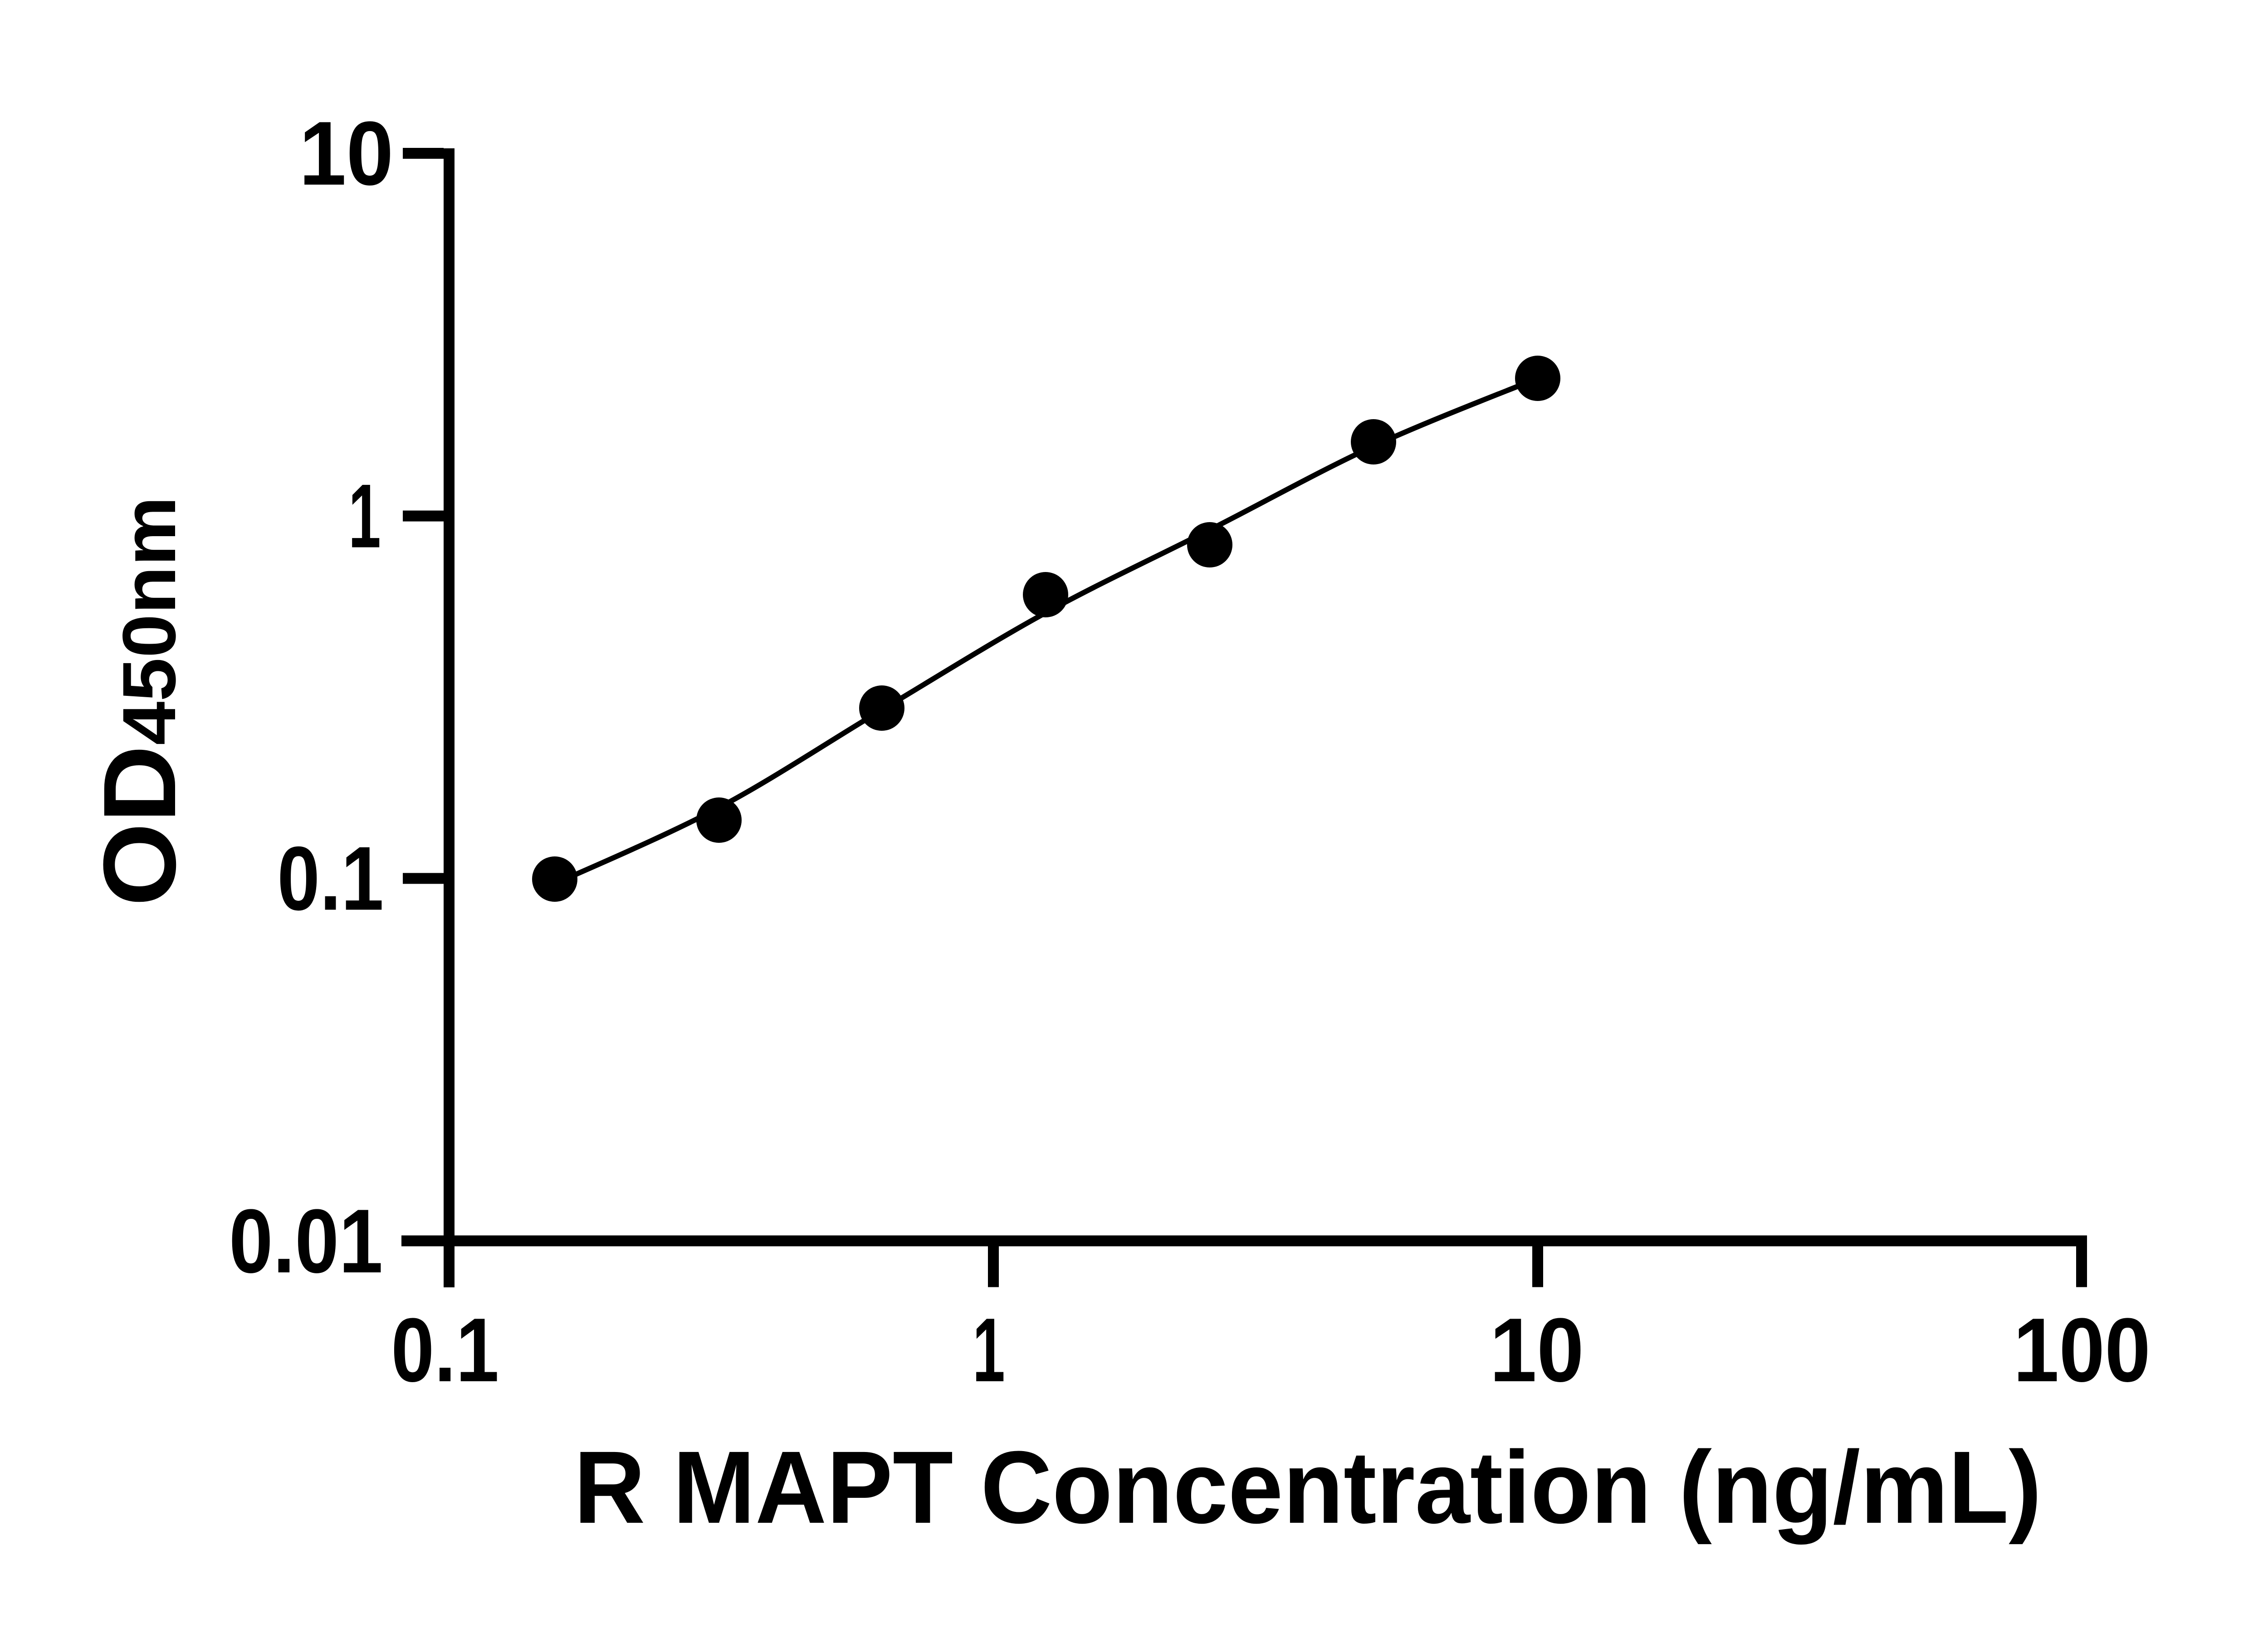 This screenshot has height=1633, width=2268. I want to click on svg-text: 0.01, so click(306, 1241).